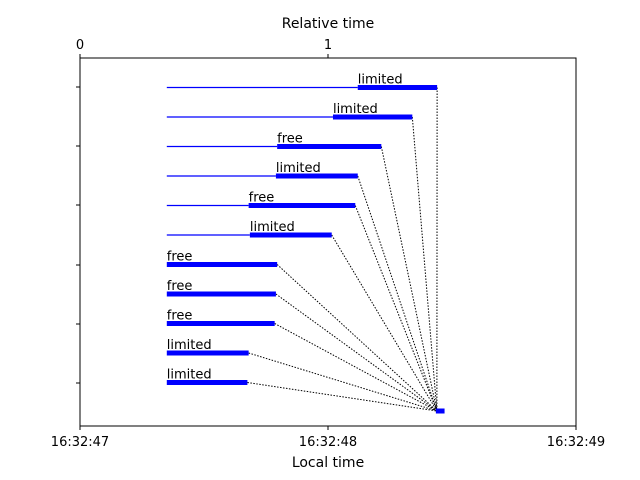 Image resolution: width=640 pixels, height=480 pixels. I want to click on top-tick-label: 0, so click(80, 45).